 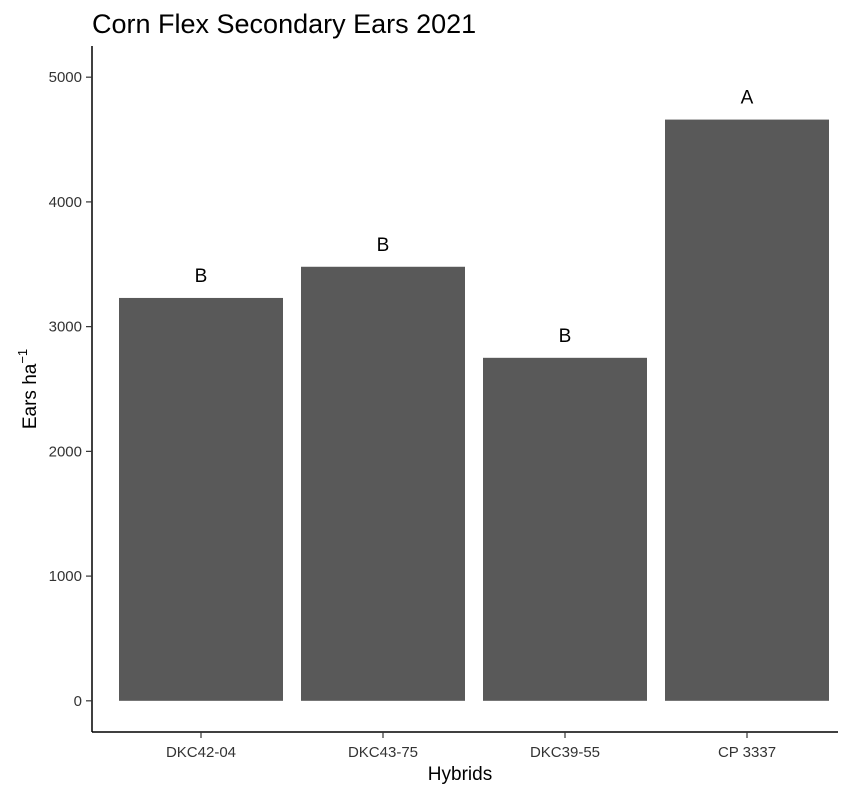 What do you see at coordinates (65, 576) in the screenshot?
I see `y-tick-label: 1000` at bounding box center [65, 576].